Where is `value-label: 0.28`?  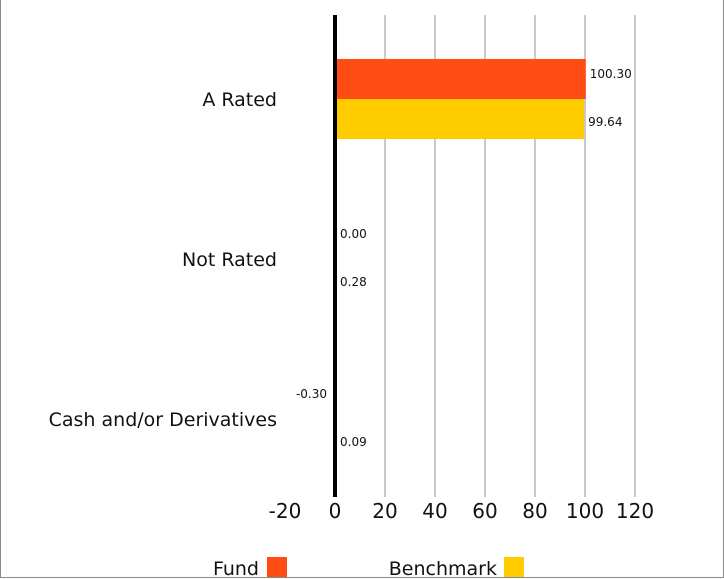 value-label: 0.28 is located at coordinates (353, 282).